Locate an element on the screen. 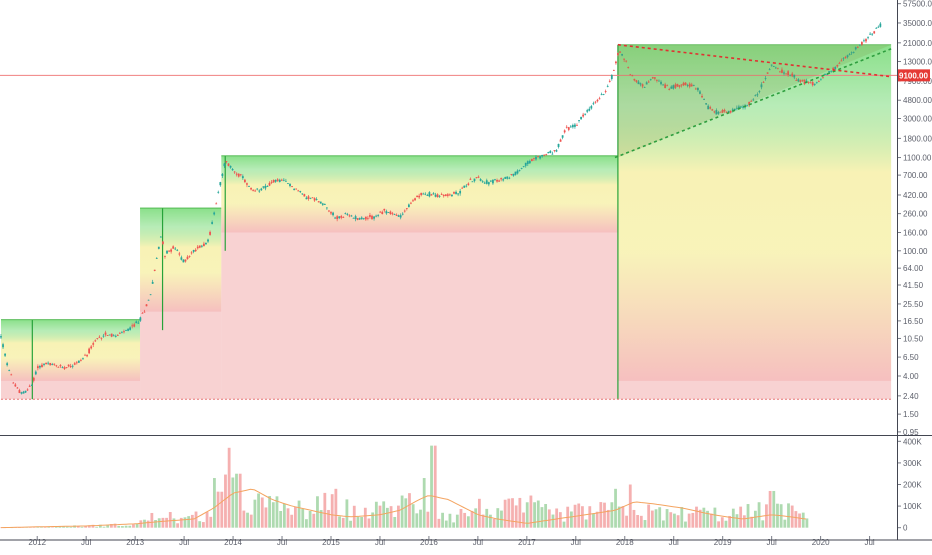  time-tick-label: 2016 is located at coordinates (429, 542).